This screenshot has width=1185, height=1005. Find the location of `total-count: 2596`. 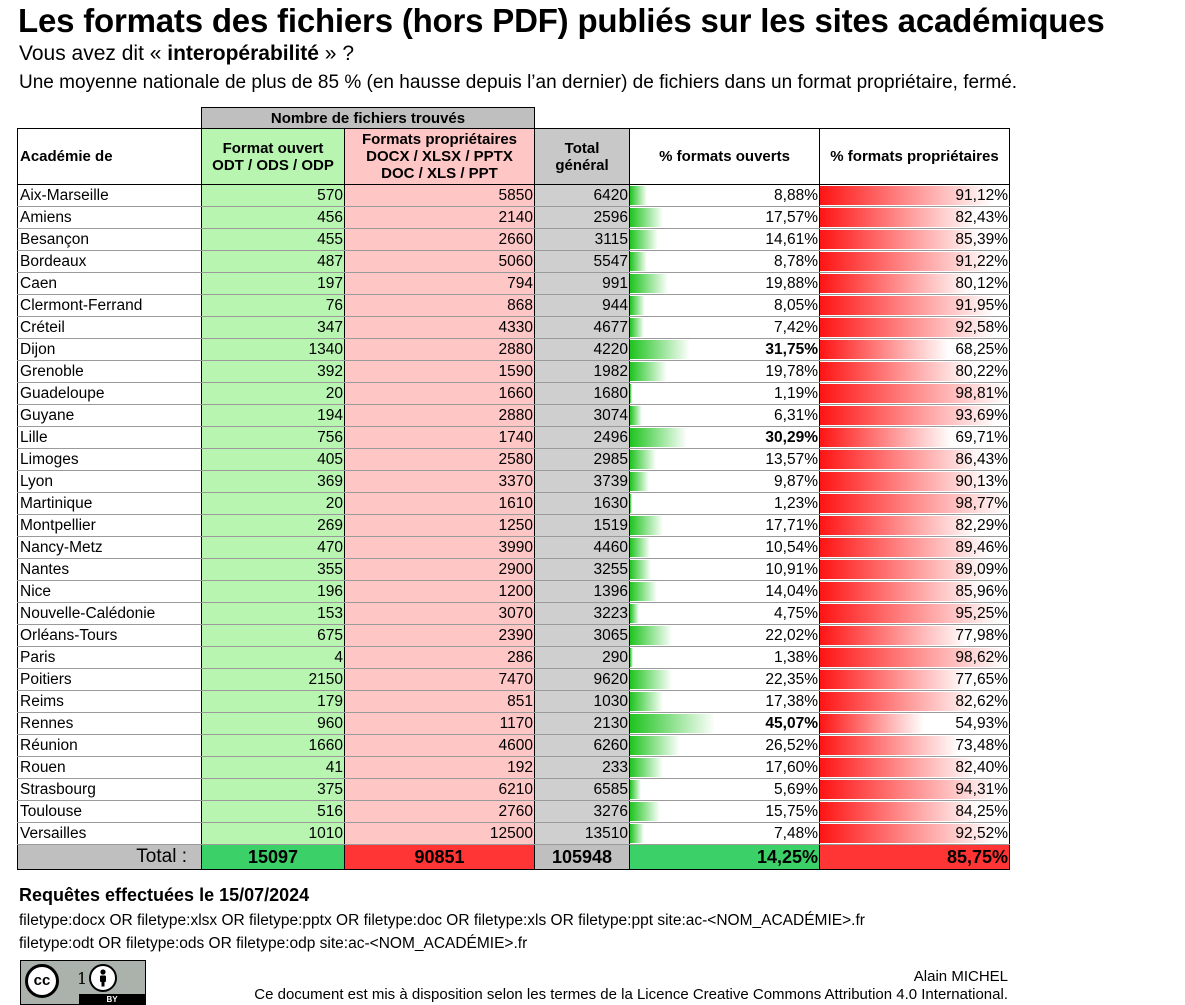

total-count: 2596 is located at coordinates (582, 217).